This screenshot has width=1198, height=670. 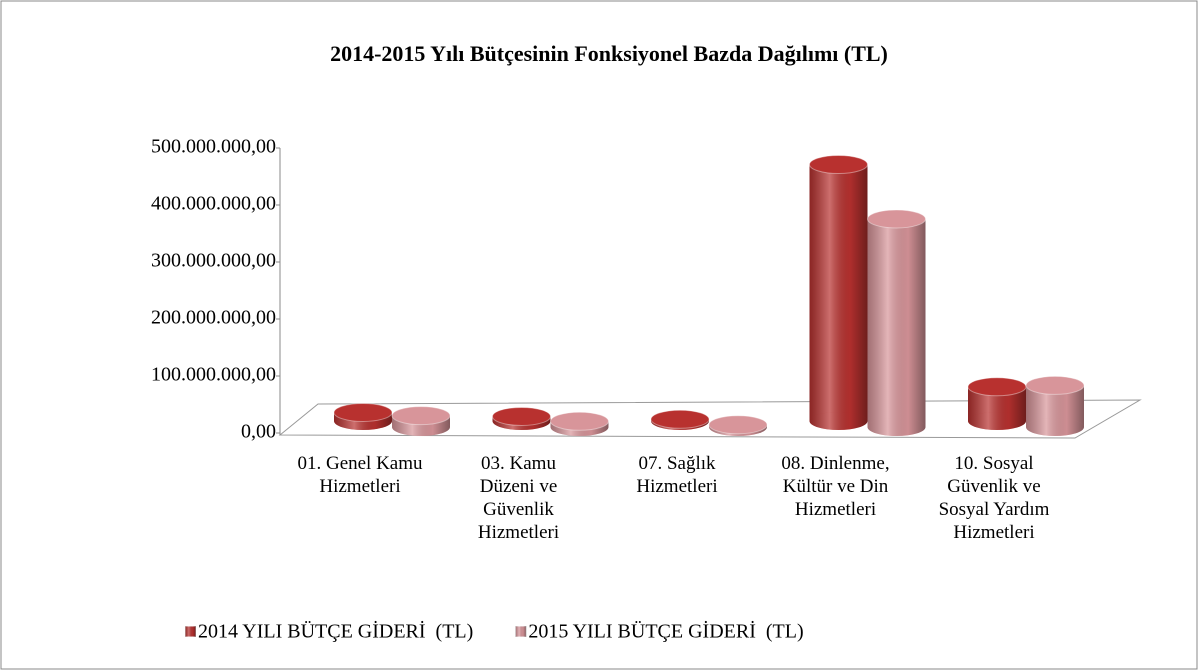 I want to click on y-tick-label: 300.000.000,00, so click(x=213, y=261).